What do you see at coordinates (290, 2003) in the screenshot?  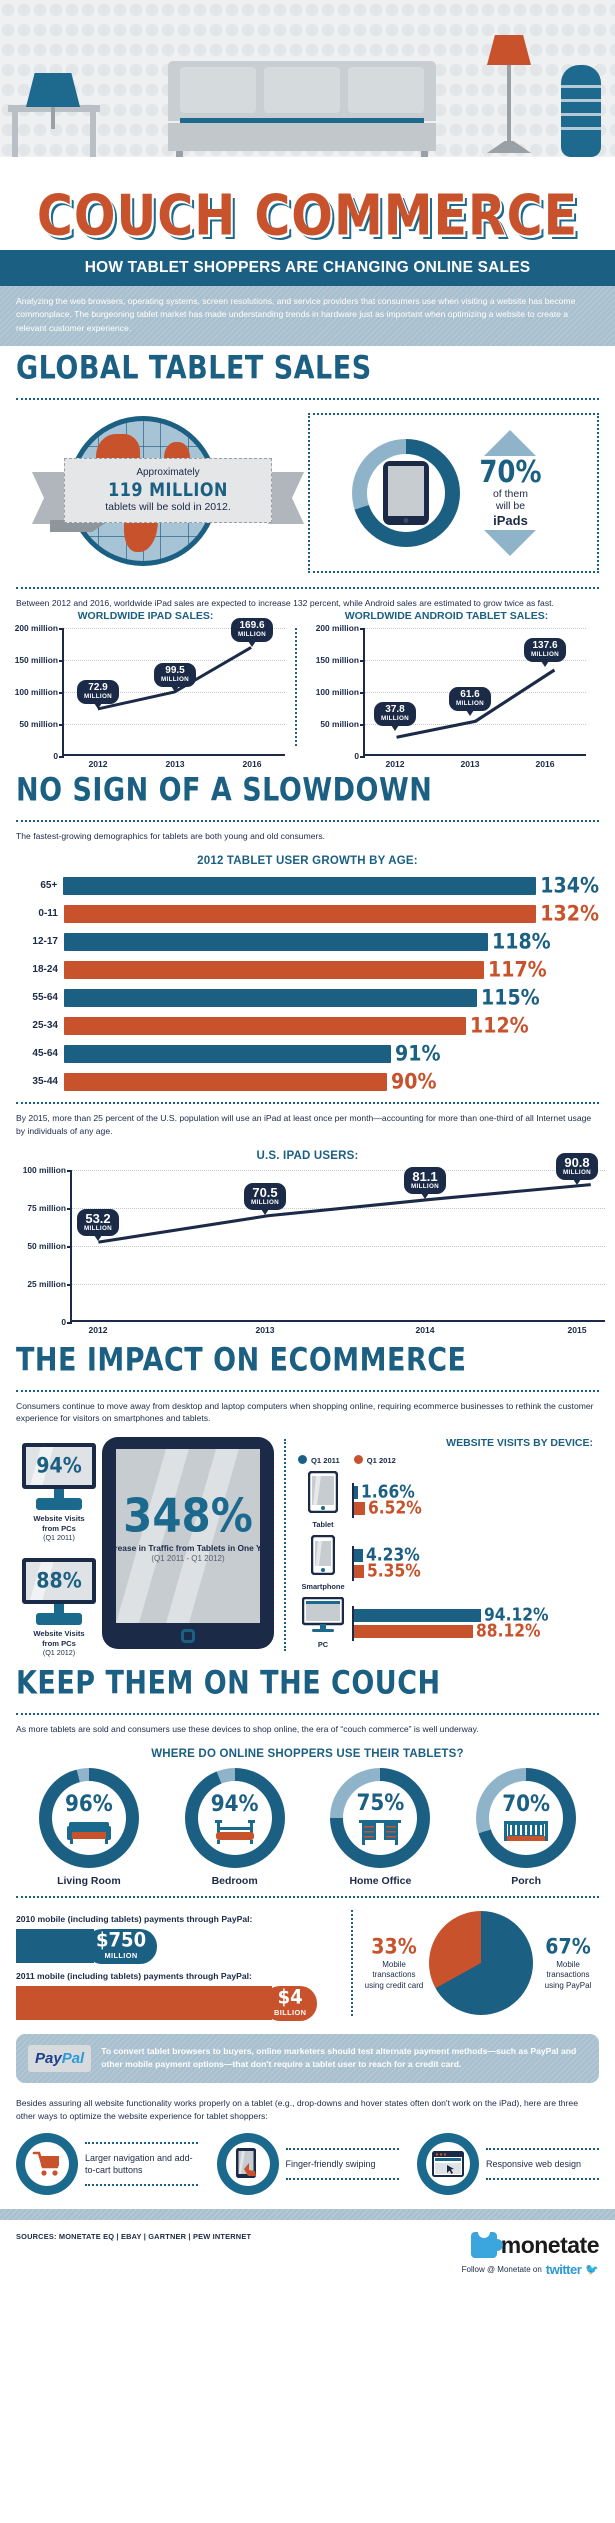 I see `bar-value: $4 BILLION` at bounding box center [290, 2003].